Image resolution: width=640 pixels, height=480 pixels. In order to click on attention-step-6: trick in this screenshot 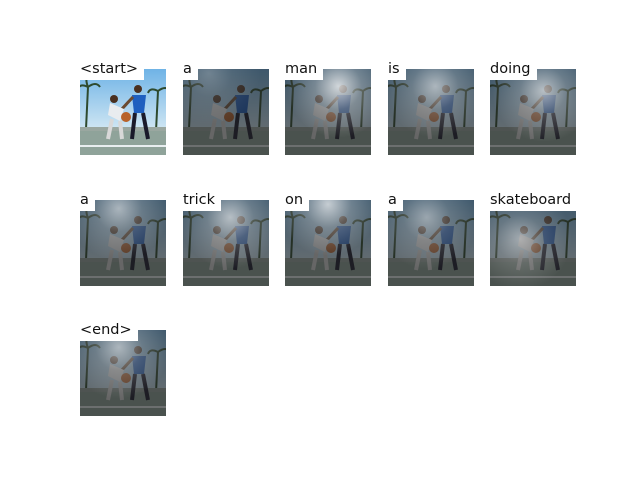, I will do `click(226, 237)`.